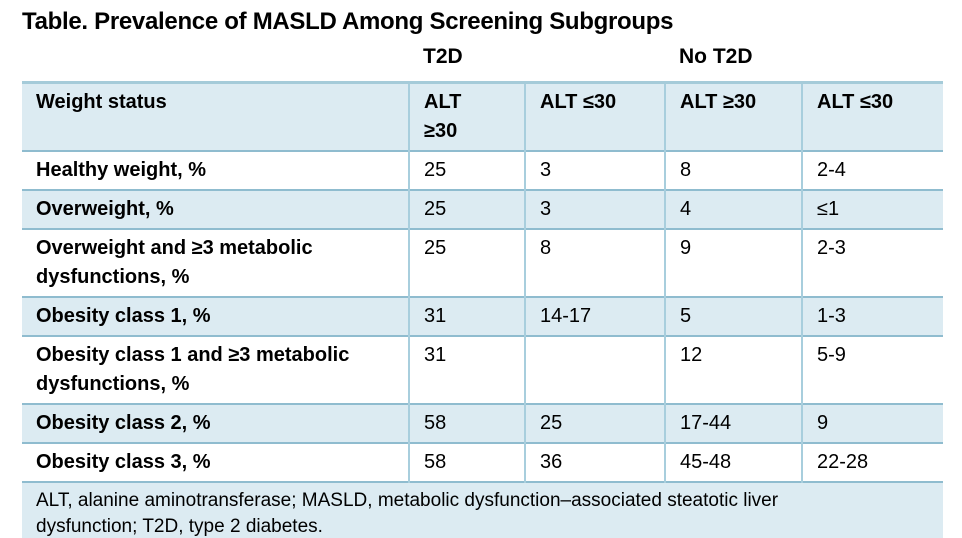 The image size is (962, 538). I want to click on table-row: Obesity class 1, % 31 14-17 5 1-3, so click(482, 315).